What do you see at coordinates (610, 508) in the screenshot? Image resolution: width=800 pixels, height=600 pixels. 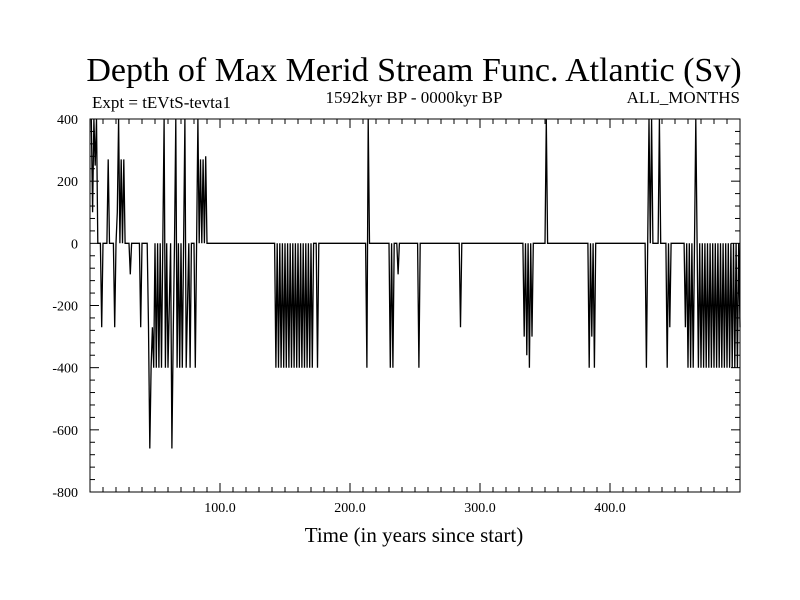 I see `x-tick-label: 400.0` at bounding box center [610, 508].